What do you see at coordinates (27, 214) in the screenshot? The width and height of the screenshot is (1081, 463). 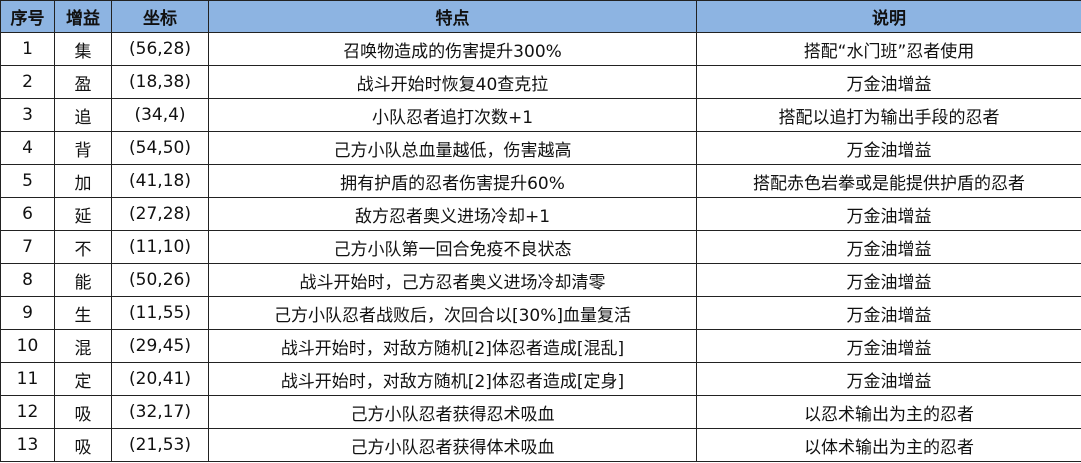 I see `cell-index: 6` at bounding box center [27, 214].